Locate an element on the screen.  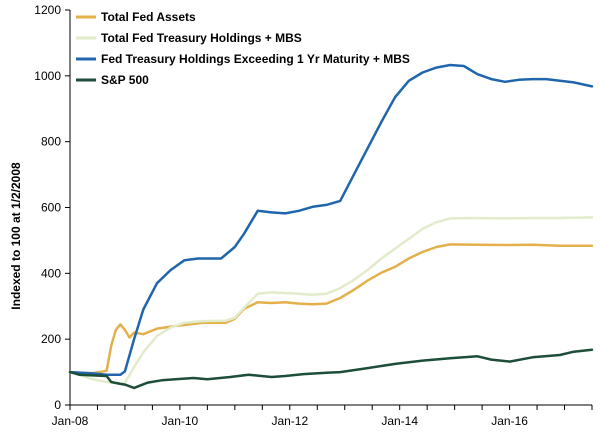
x-axis-ticks: Jan-08 Jan-10 Jan-12 Jan-14 Jan-16 is located at coordinates (322, 416).